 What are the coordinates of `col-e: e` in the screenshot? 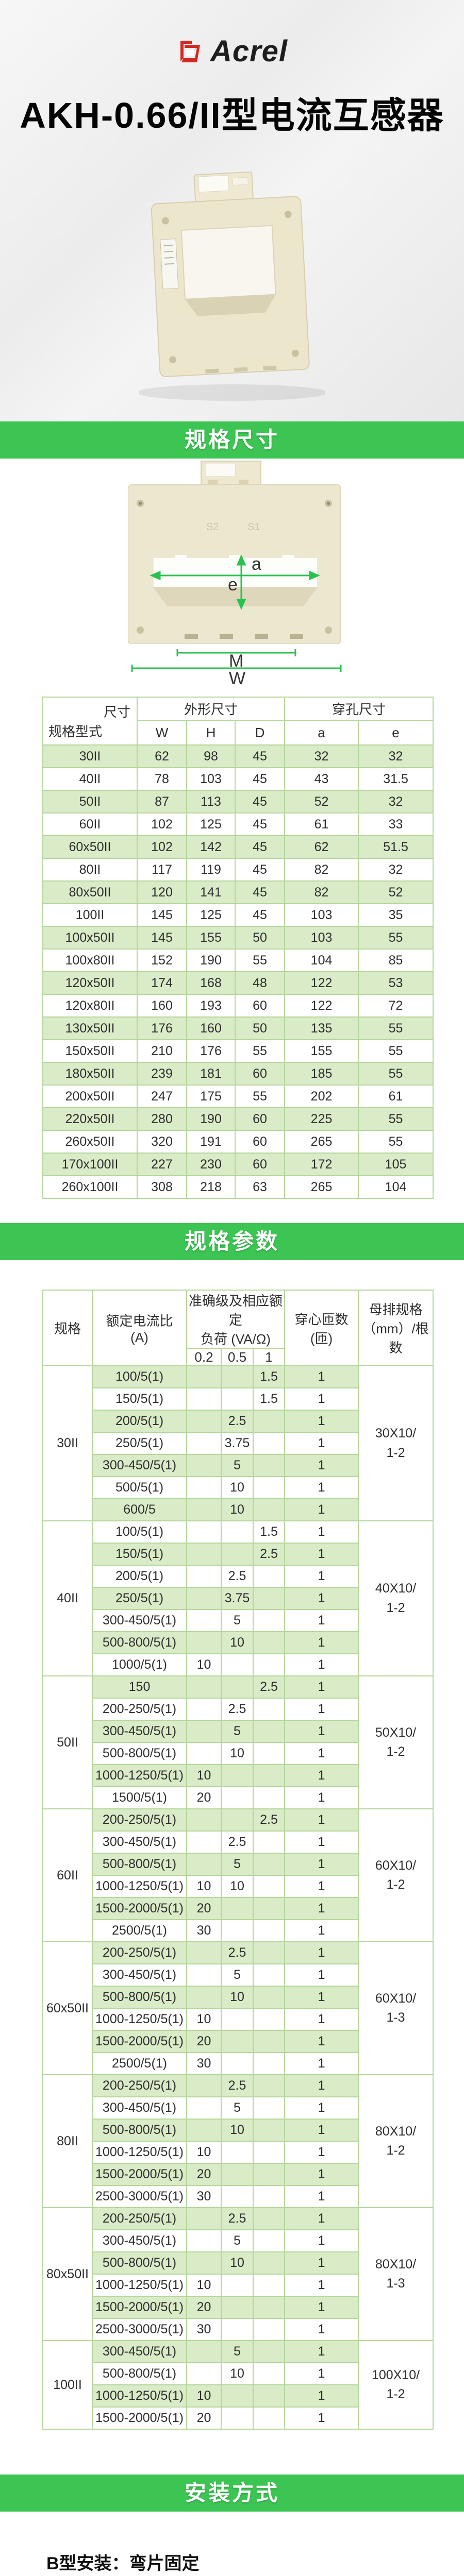 It's located at (396, 732).